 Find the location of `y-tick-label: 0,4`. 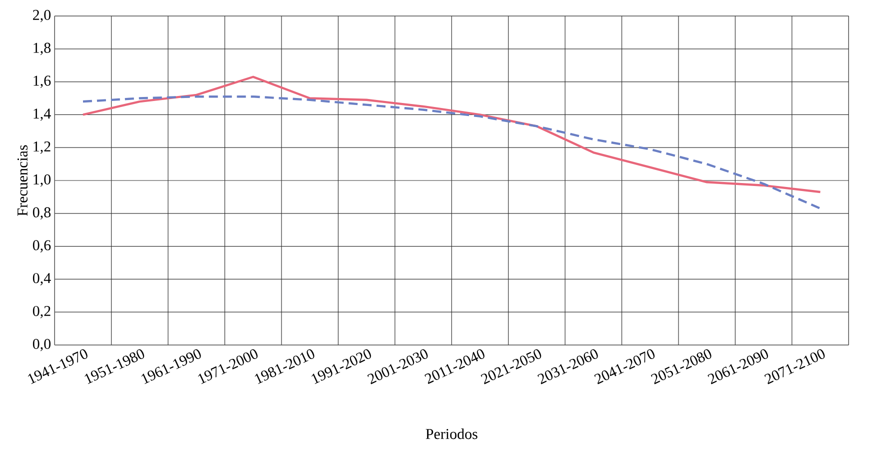

y-tick-label: 0,4 is located at coordinates (41, 279).